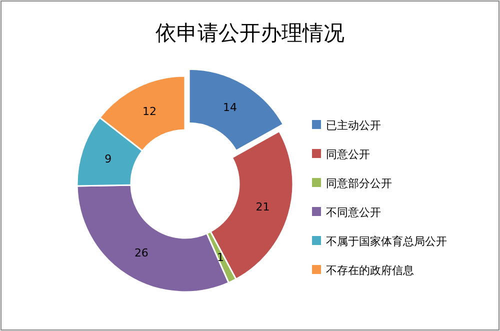 This screenshot has width=500, height=331. I want to click on legend-label: 同意公开, so click(348, 154).